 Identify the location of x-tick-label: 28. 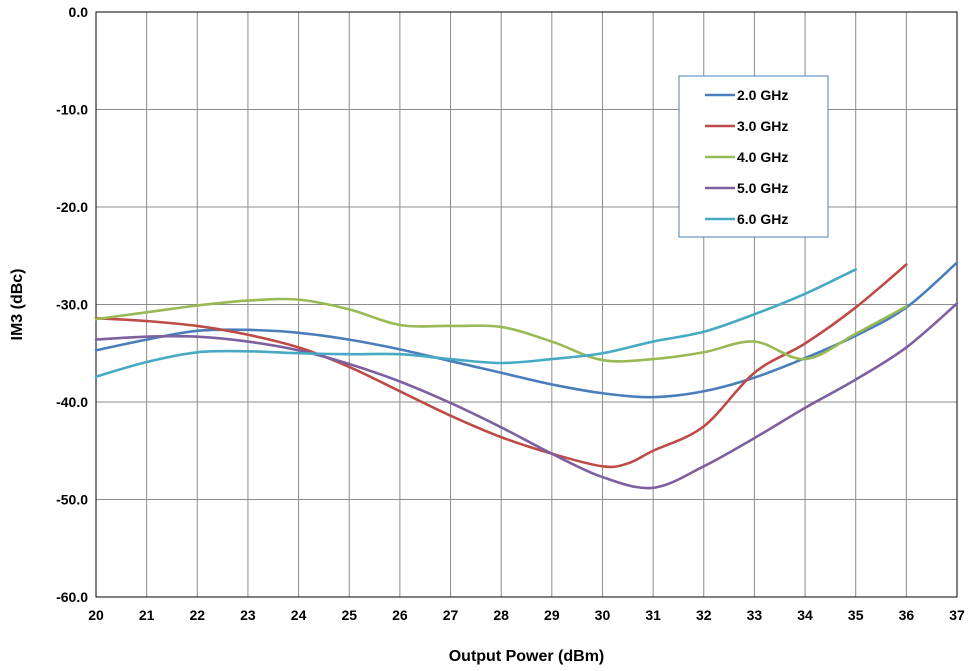
(501, 615).